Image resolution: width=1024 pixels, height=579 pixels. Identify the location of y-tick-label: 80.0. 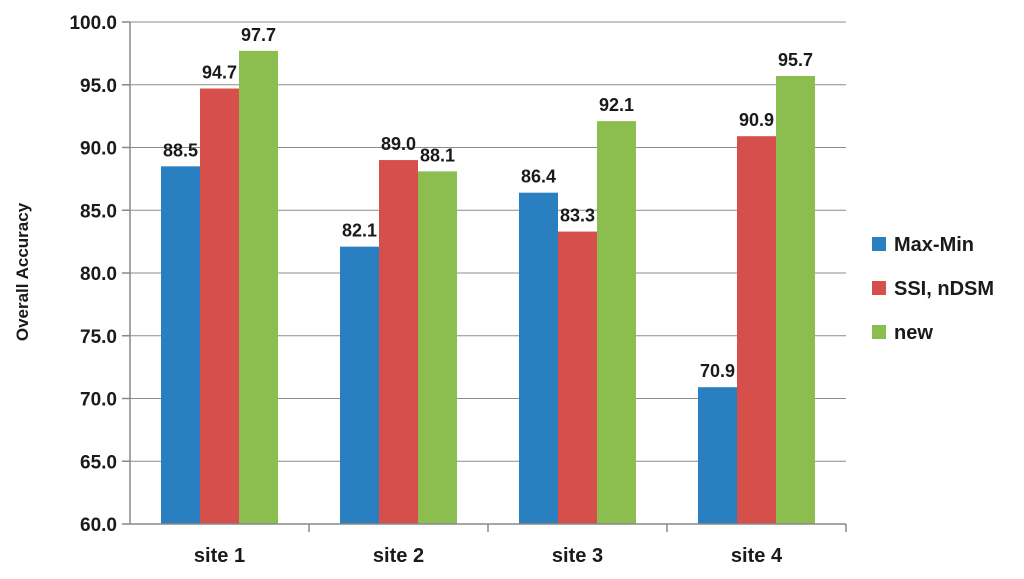
(98, 274).